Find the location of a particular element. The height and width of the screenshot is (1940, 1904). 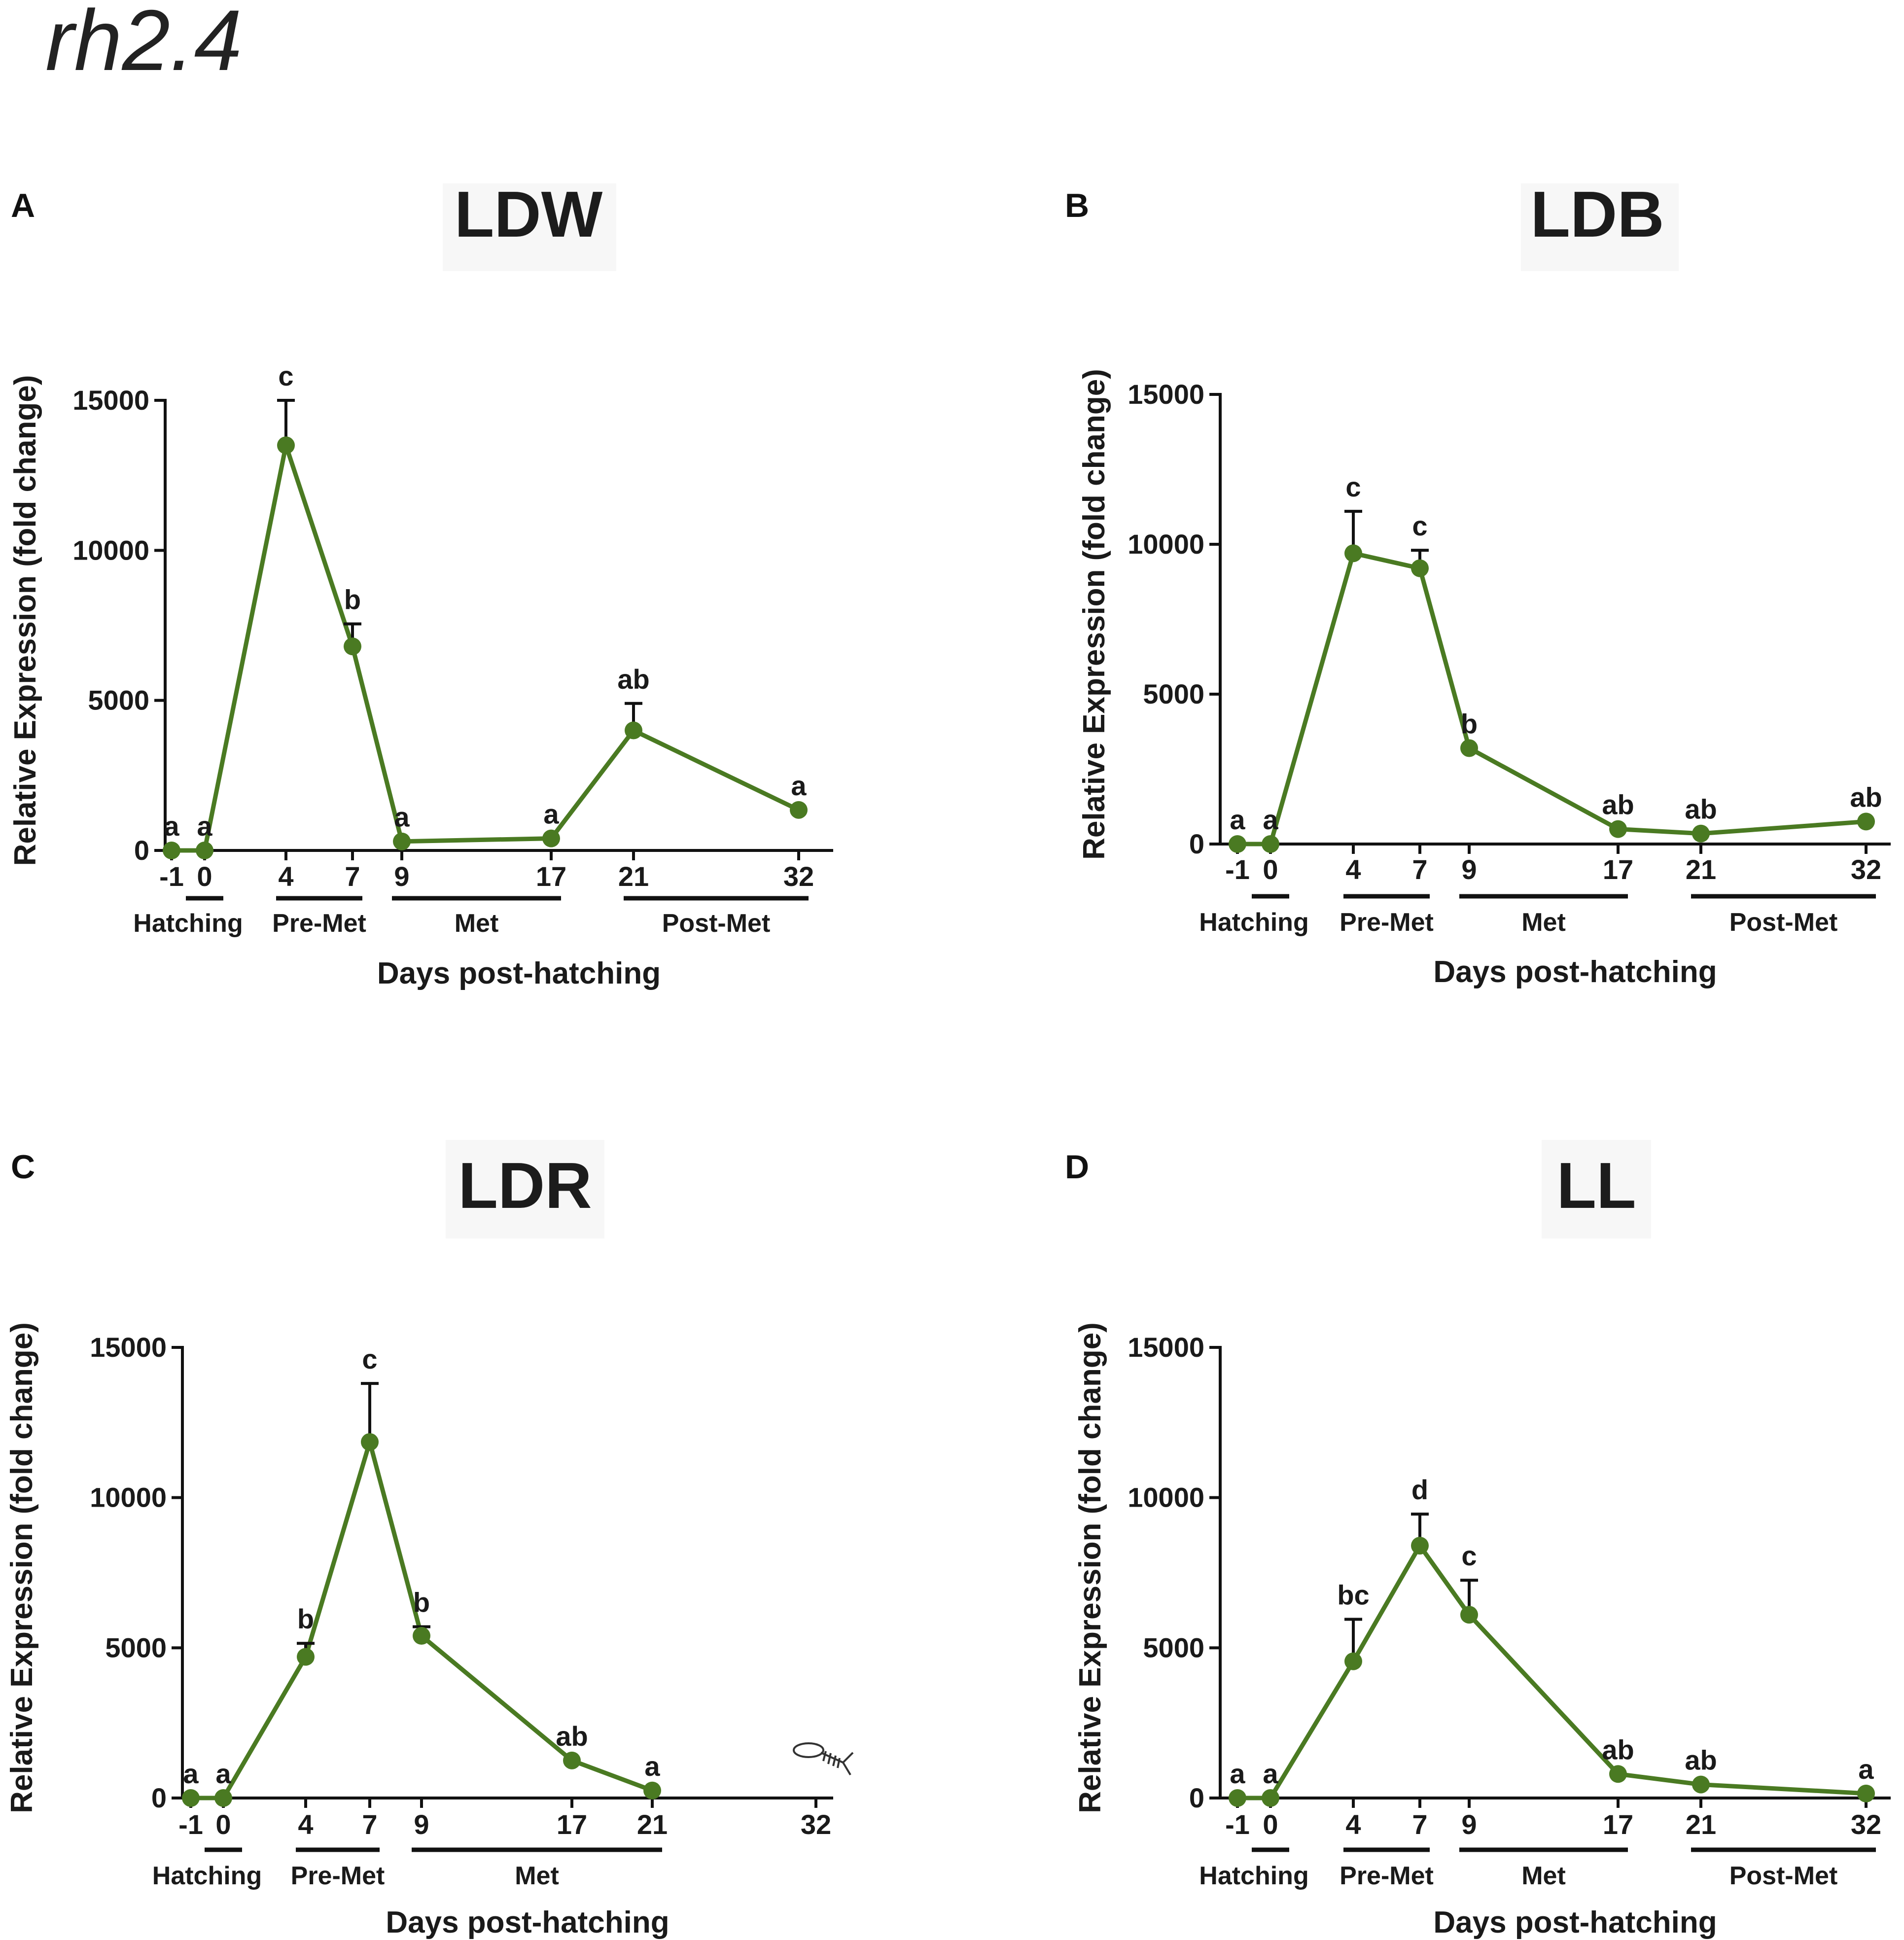

panel-letter-b: B is located at coordinates (1077, 205).